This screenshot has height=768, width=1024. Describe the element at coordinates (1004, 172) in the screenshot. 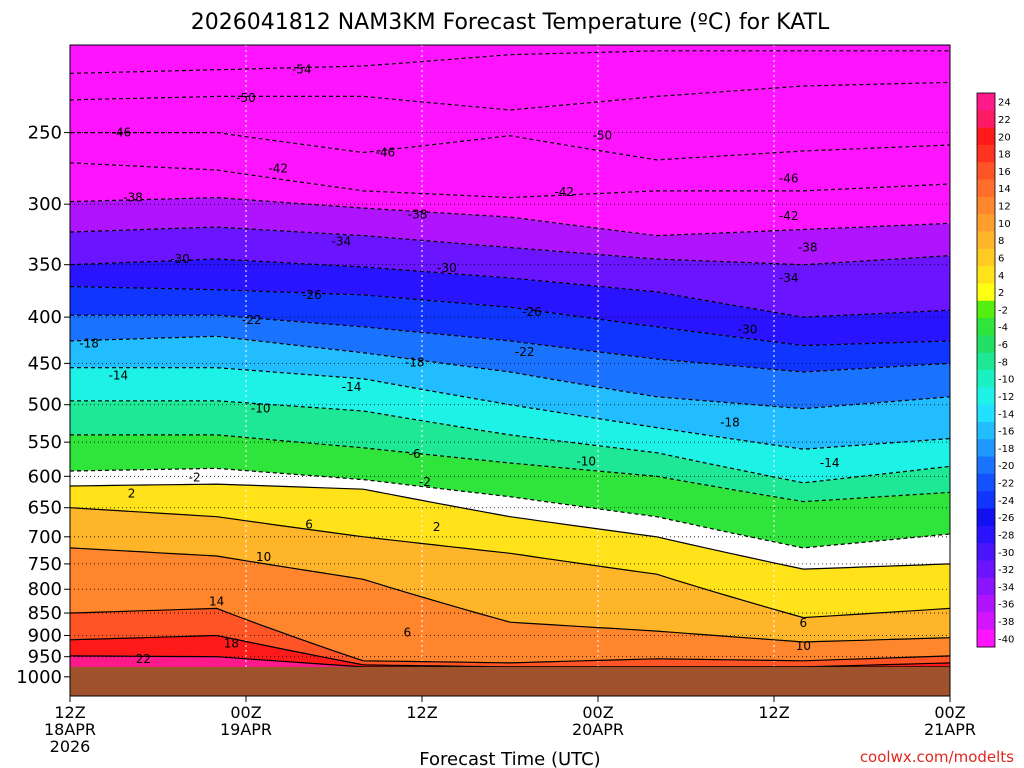

I see `colorbar-tick-label: 16` at that location.